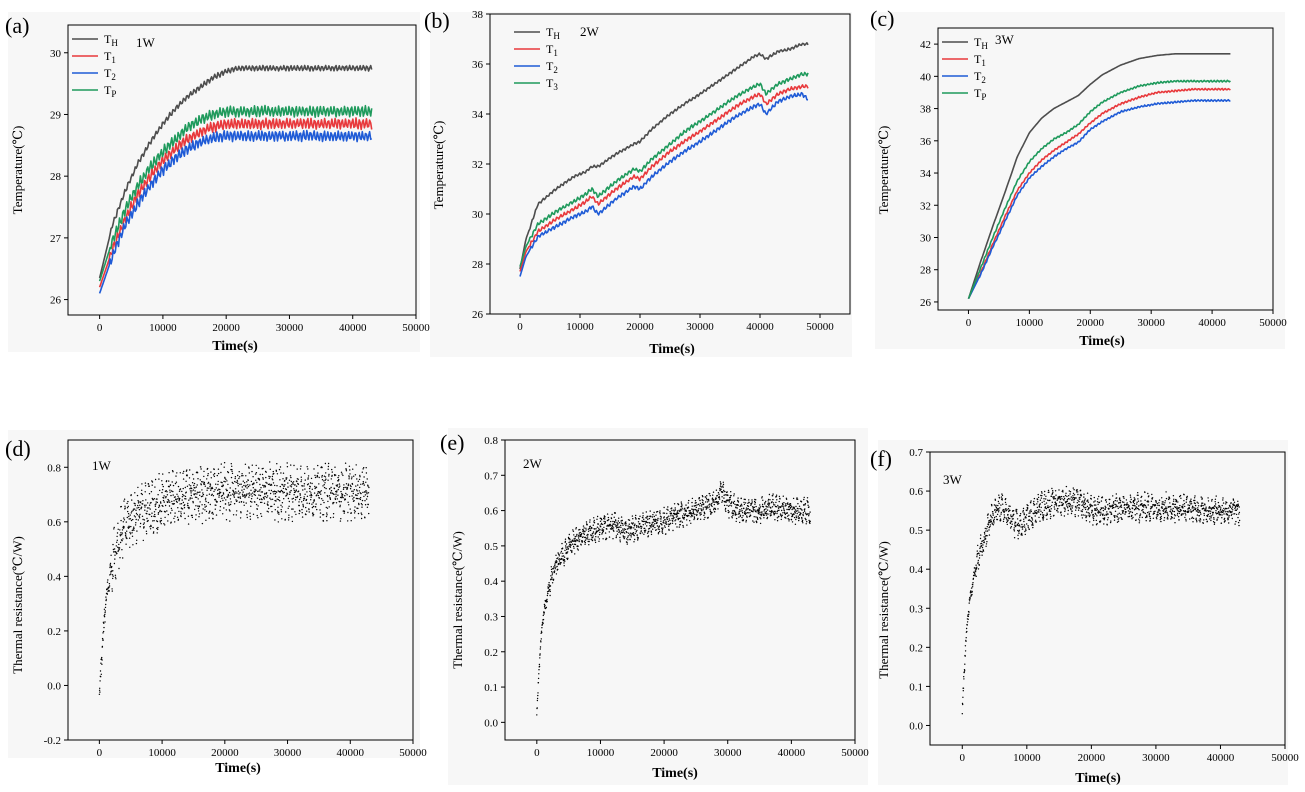  What do you see at coordinates (478, 15) in the screenshot?
I see `y-tick-label: 38` at bounding box center [478, 15].